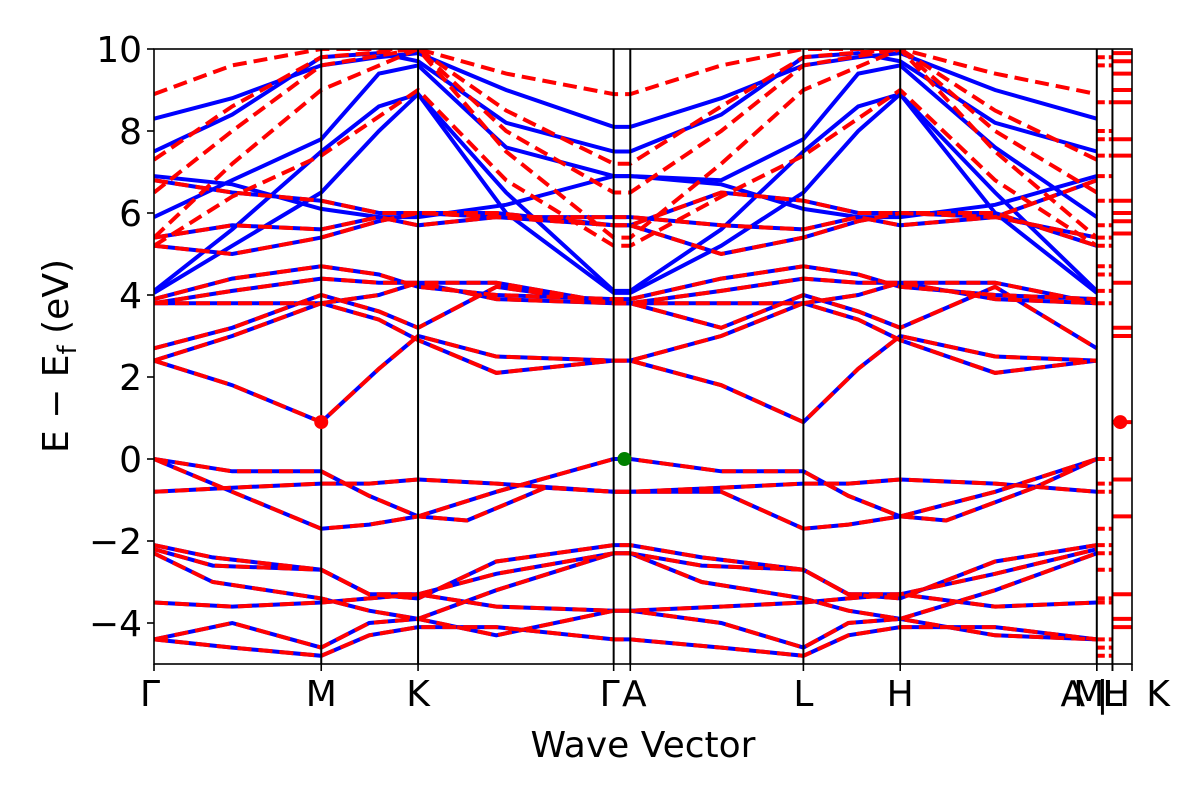 The width and height of the screenshot is (1200, 800). Describe the element at coordinates (655, 689) in the screenshot. I see `x-axis-ticks: Γ M K Γ A L H AM|LH K` at that location.